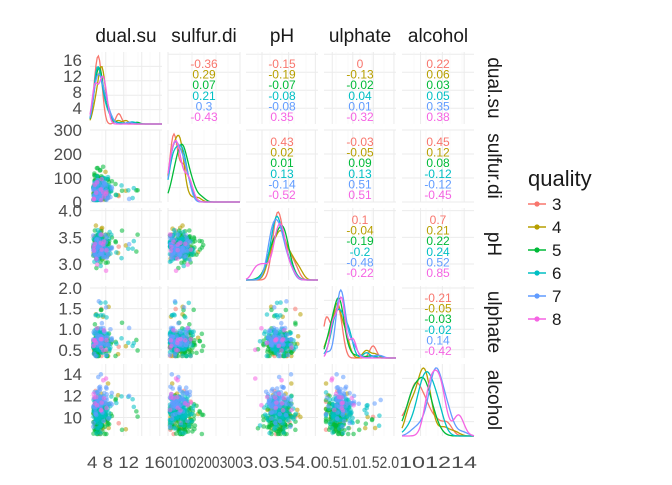  I want to click on legend-entry-label: 6, so click(556, 273).